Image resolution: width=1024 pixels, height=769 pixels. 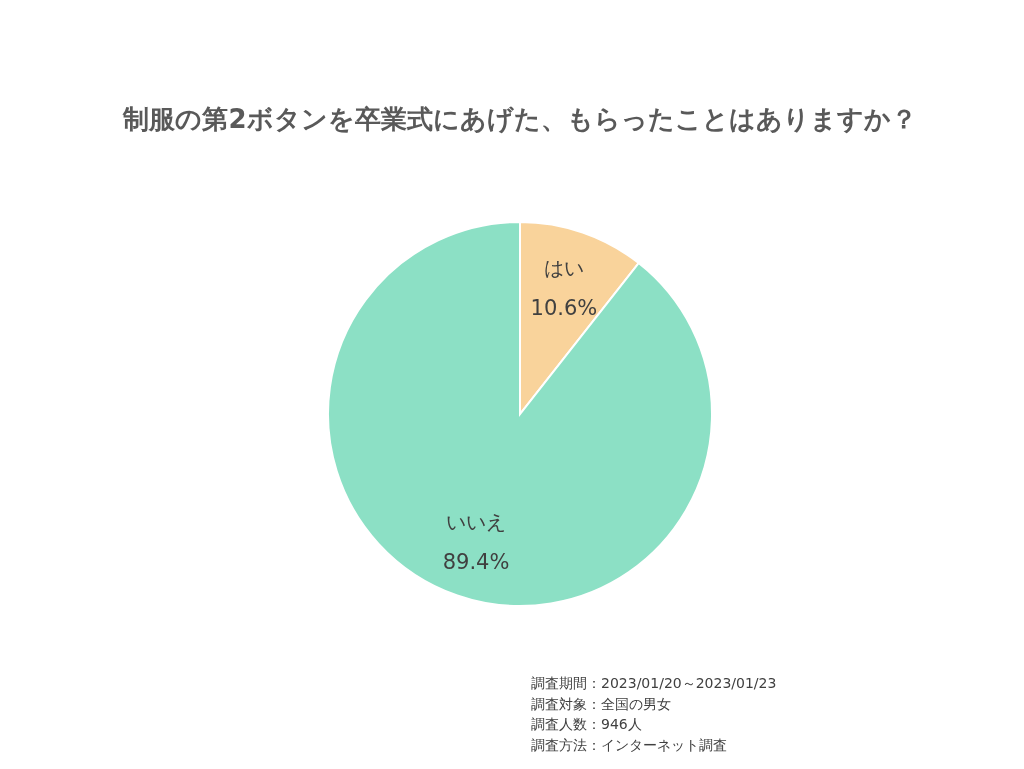 What do you see at coordinates (563, 267) in the screenshot?
I see `slice-label: はい` at bounding box center [563, 267].